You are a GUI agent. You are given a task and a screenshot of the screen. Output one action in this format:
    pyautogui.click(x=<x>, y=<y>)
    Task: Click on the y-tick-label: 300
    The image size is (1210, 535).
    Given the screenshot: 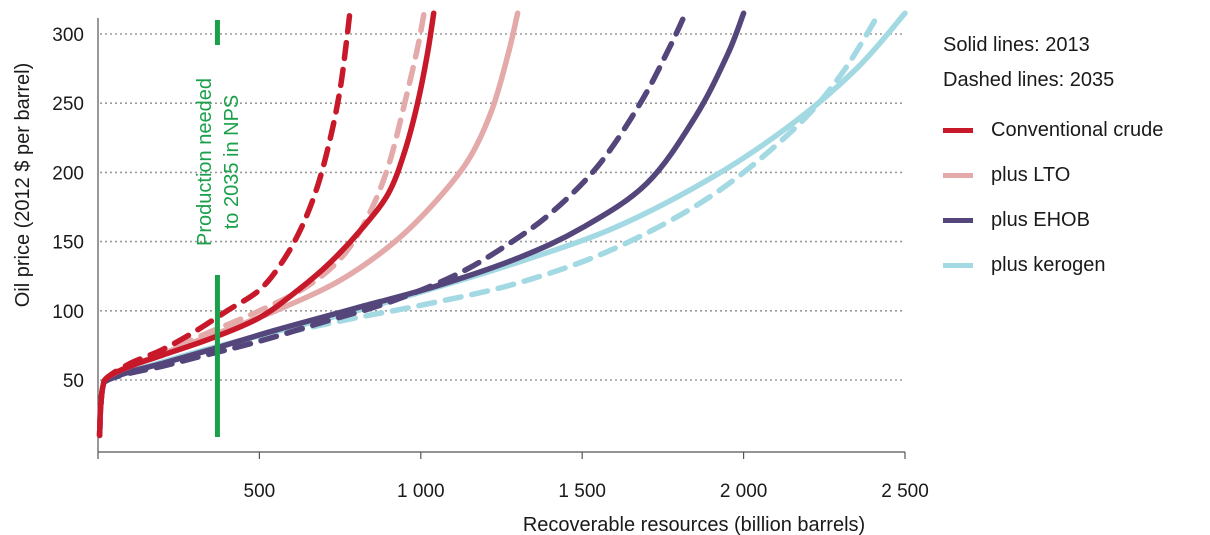 What is the action you would take?
    pyautogui.click(x=68, y=35)
    